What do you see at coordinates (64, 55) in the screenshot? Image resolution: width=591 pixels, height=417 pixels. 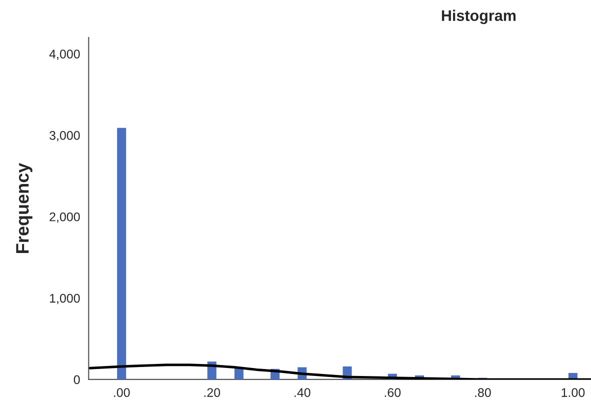 I see `y-tick-label: 4,000` at bounding box center [64, 55].